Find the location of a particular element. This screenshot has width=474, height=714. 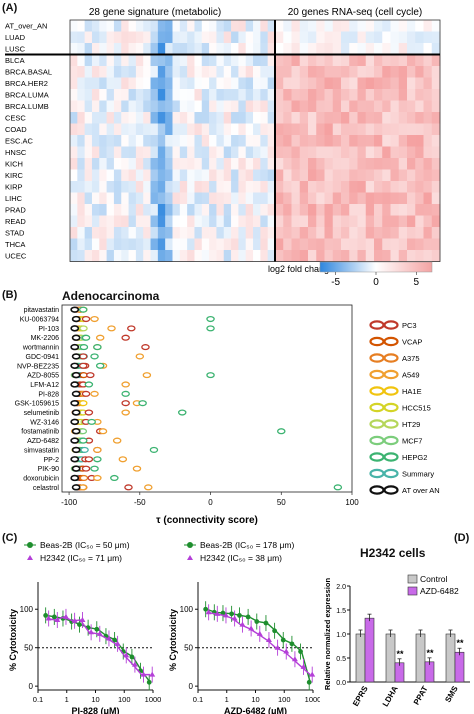

bar-category-label: SMS is located at coordinates (451, 694).